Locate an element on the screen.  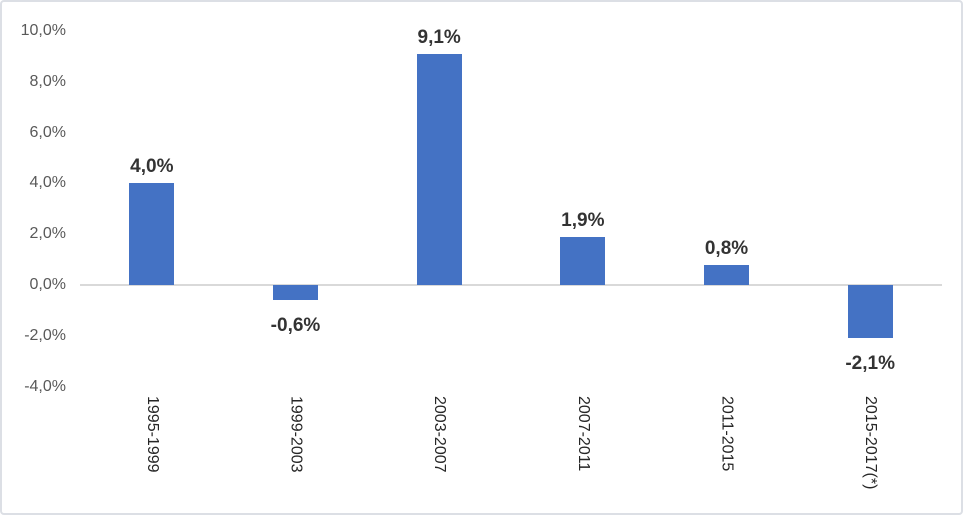
x-axis-line is located at coordinates (511, 285).